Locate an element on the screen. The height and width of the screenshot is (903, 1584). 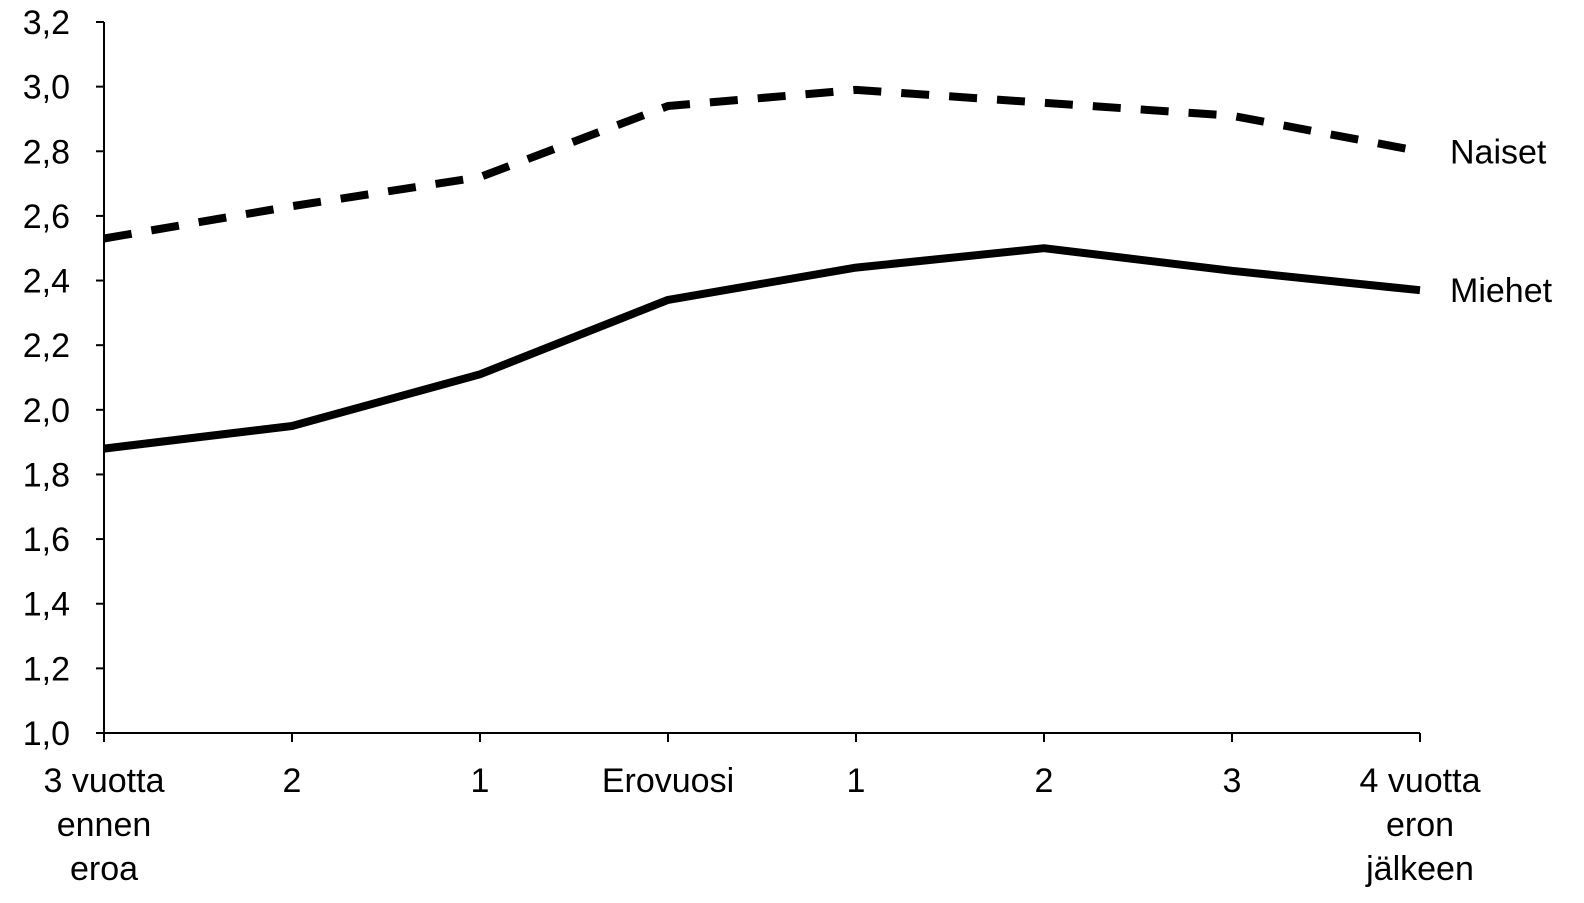
y-tick-label: 2,4 is located at coordinates (46, 282).